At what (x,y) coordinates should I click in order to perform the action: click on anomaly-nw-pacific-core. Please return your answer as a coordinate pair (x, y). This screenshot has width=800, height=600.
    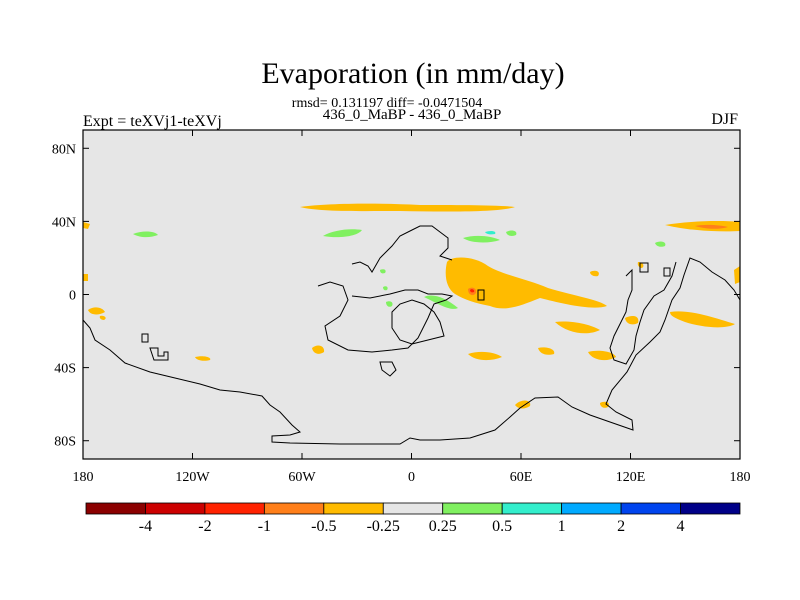
    Looking at the image, I should click on (711, 226).